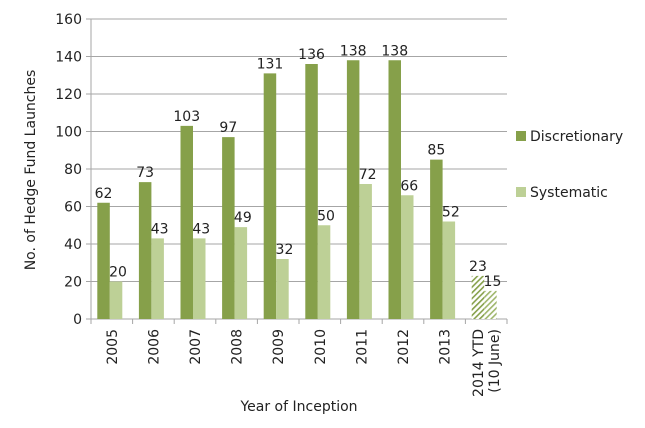 This screenshot has width=645, height=428. I want to click on data-label: 23, so click(478, 267).